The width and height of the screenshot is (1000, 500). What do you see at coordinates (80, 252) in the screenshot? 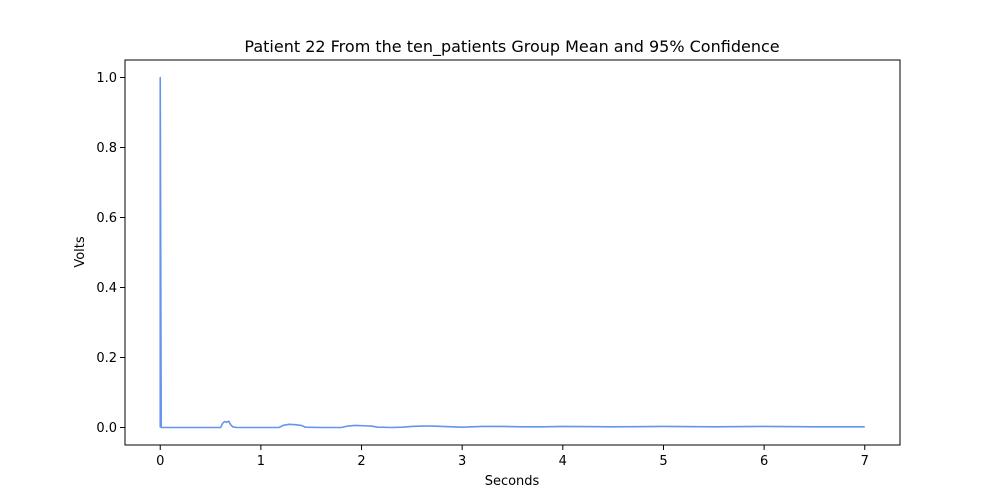
I see `y-axis-label: Volts` at bounding box center [80, 252].